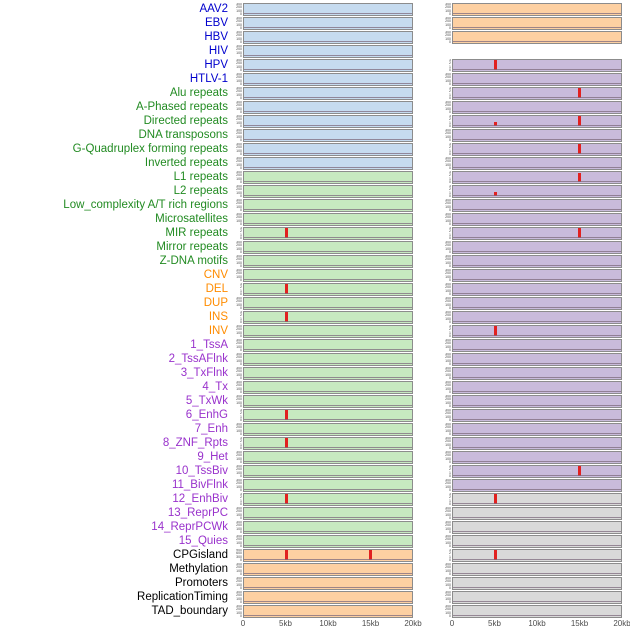 This screenshot has height=630, width=630. I want to click on track-label: Inverted repeats, so click(186, 162).